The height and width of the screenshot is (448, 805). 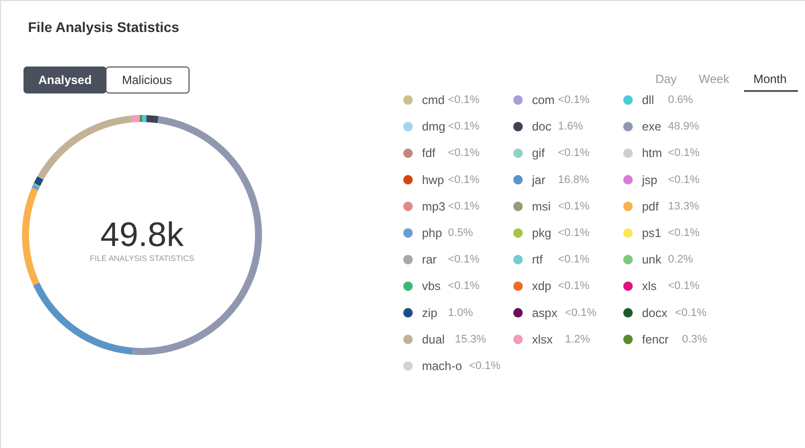 What do you see at coordinates (442, 366) in the screenshot?
I see `legend-label: mach-o` at bounding box center [442, 366].